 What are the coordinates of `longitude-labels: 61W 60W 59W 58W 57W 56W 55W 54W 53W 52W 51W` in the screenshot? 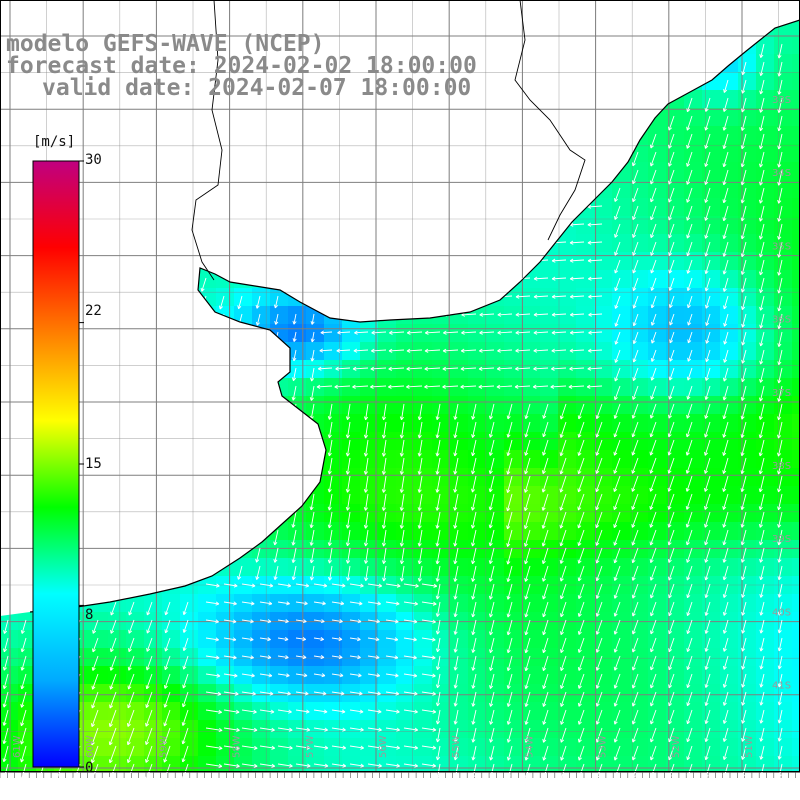 It's located at (383, 746).